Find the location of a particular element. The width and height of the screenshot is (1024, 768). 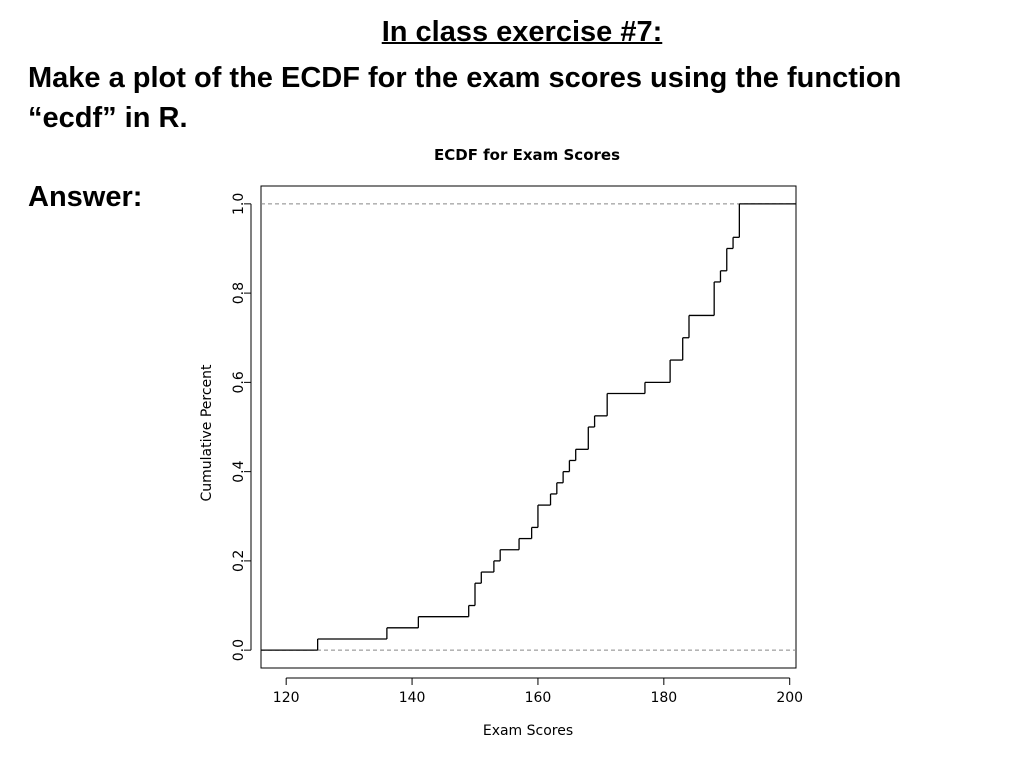

y-tick-label: 0.8 is located at coordinates (239, 293).